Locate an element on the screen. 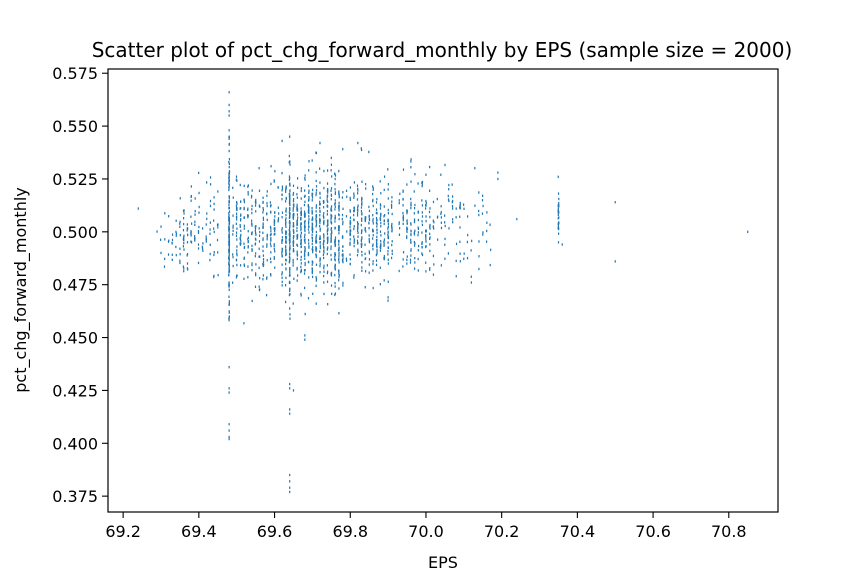 This screenshot has height=576, width=864. x-axis-label: EPS is located at coordinates (443, 562).